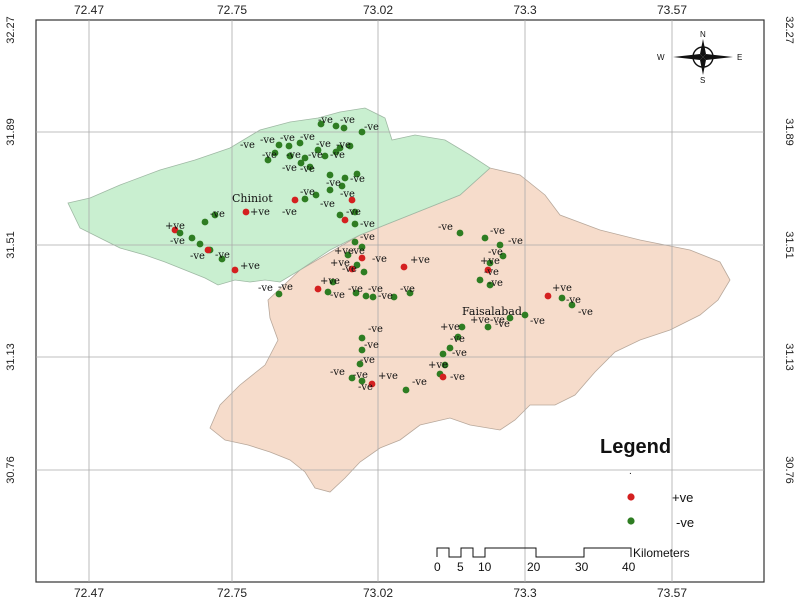  I want to click on point-label-1: -ve, so click(347, 120).